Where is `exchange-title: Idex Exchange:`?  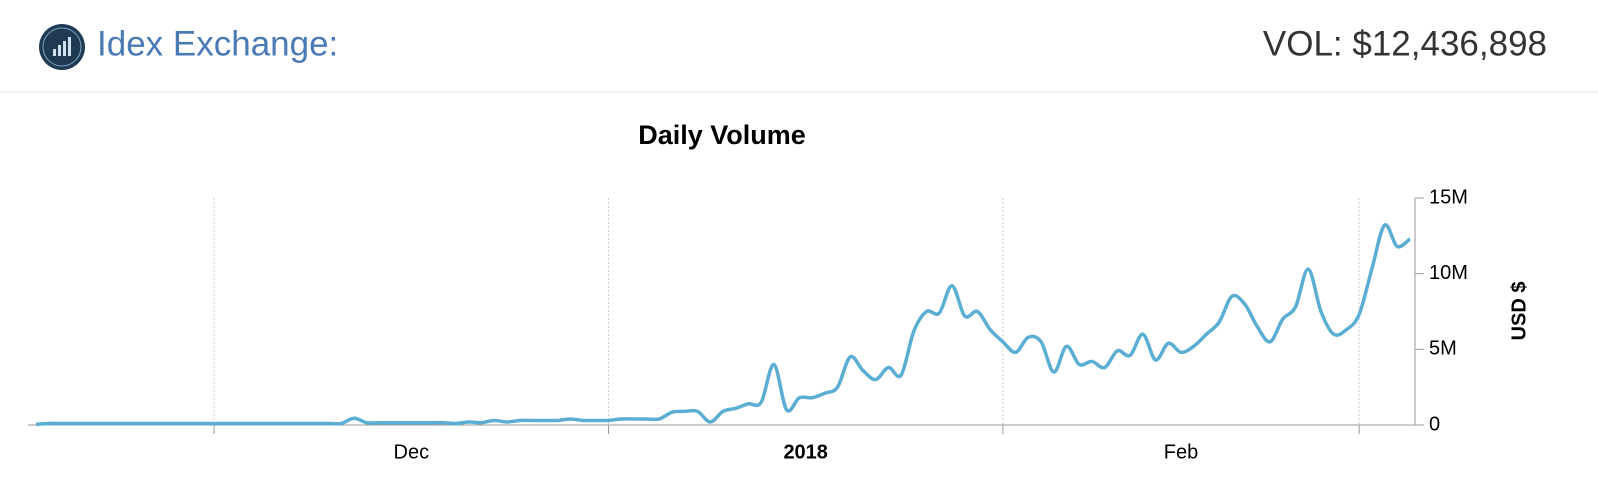 exchange-title: Idex Exchange: is located at coordinates (217, 43).